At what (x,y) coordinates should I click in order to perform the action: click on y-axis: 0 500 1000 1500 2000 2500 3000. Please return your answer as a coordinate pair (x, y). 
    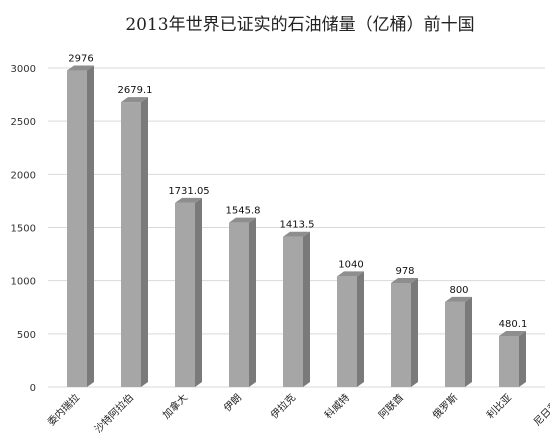
    Looking at the image, I should click on (23, 229).